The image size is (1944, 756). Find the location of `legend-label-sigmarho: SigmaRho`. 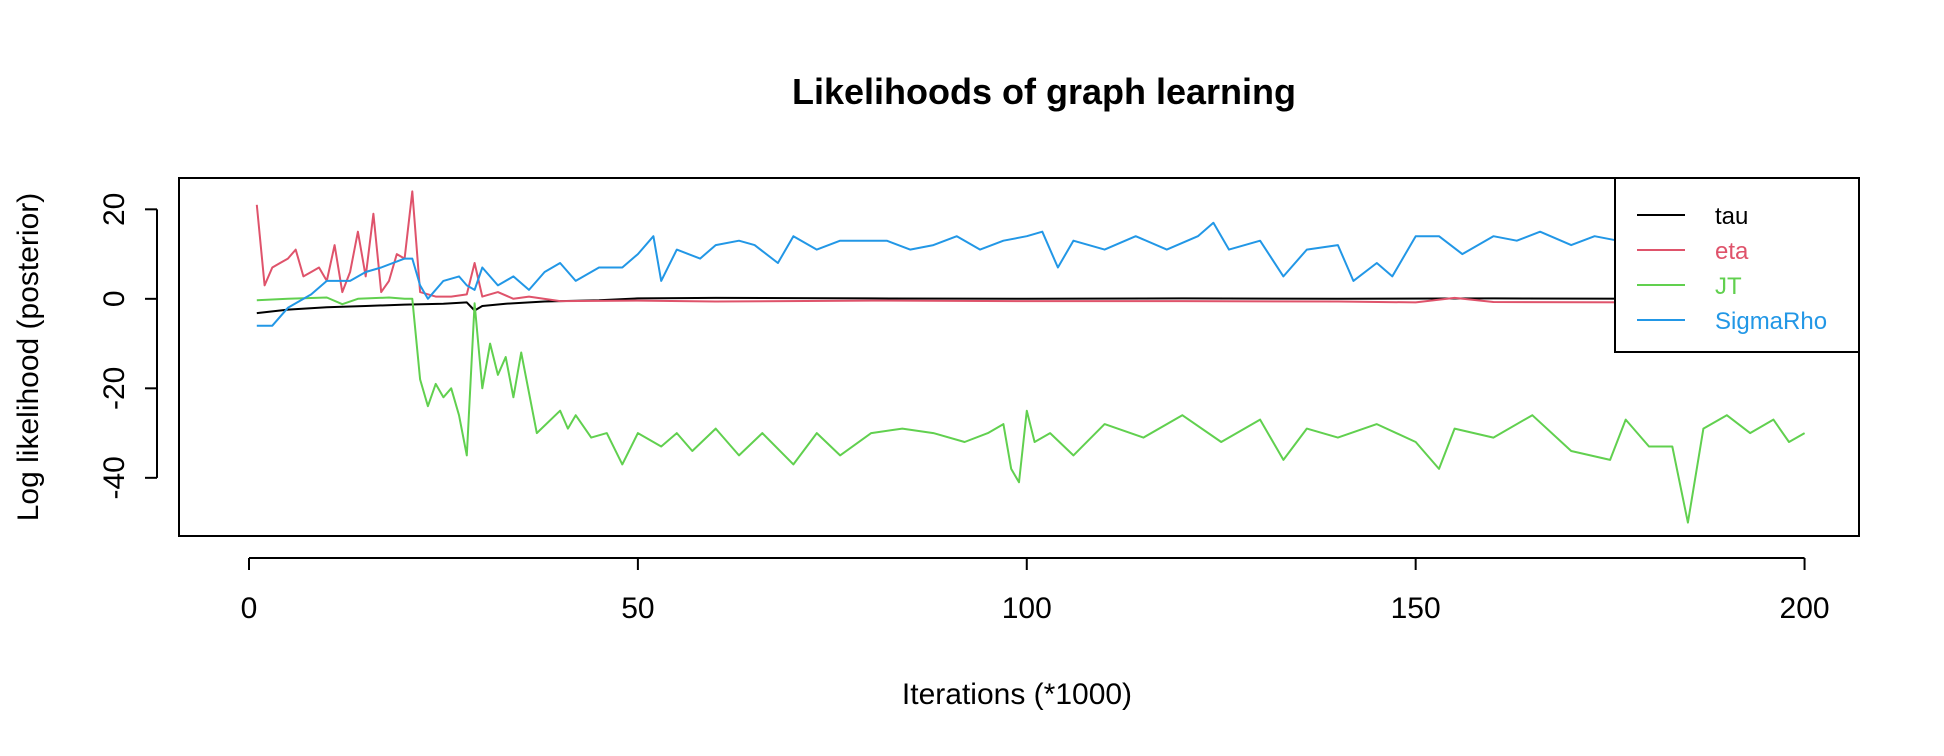

legend-label-sigmarho: SigmaRho is located at coordinates (1771, 321).